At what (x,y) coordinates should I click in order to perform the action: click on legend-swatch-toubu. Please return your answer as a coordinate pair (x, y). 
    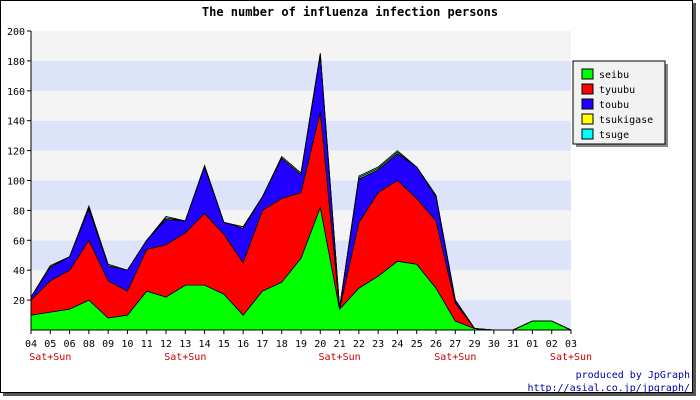
    Looking at the image, I should click on (587, 104).